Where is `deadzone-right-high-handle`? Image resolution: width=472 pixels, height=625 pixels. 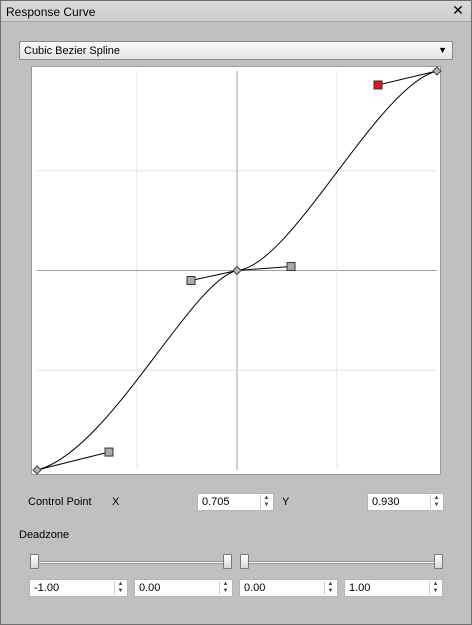
deadzone-right-high-handle is located at coordinates (438, 561).